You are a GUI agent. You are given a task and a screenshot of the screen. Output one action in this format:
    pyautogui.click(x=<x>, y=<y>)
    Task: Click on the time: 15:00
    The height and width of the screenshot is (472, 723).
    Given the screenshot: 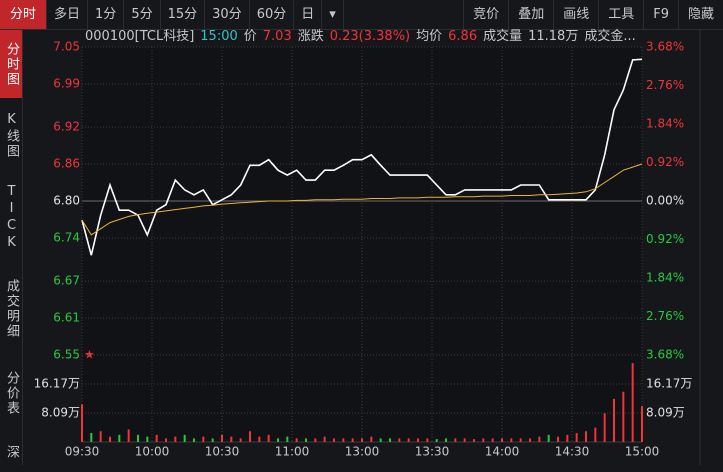 What is the action you would take?
    pyautogui.click(x=219, y=36)
    